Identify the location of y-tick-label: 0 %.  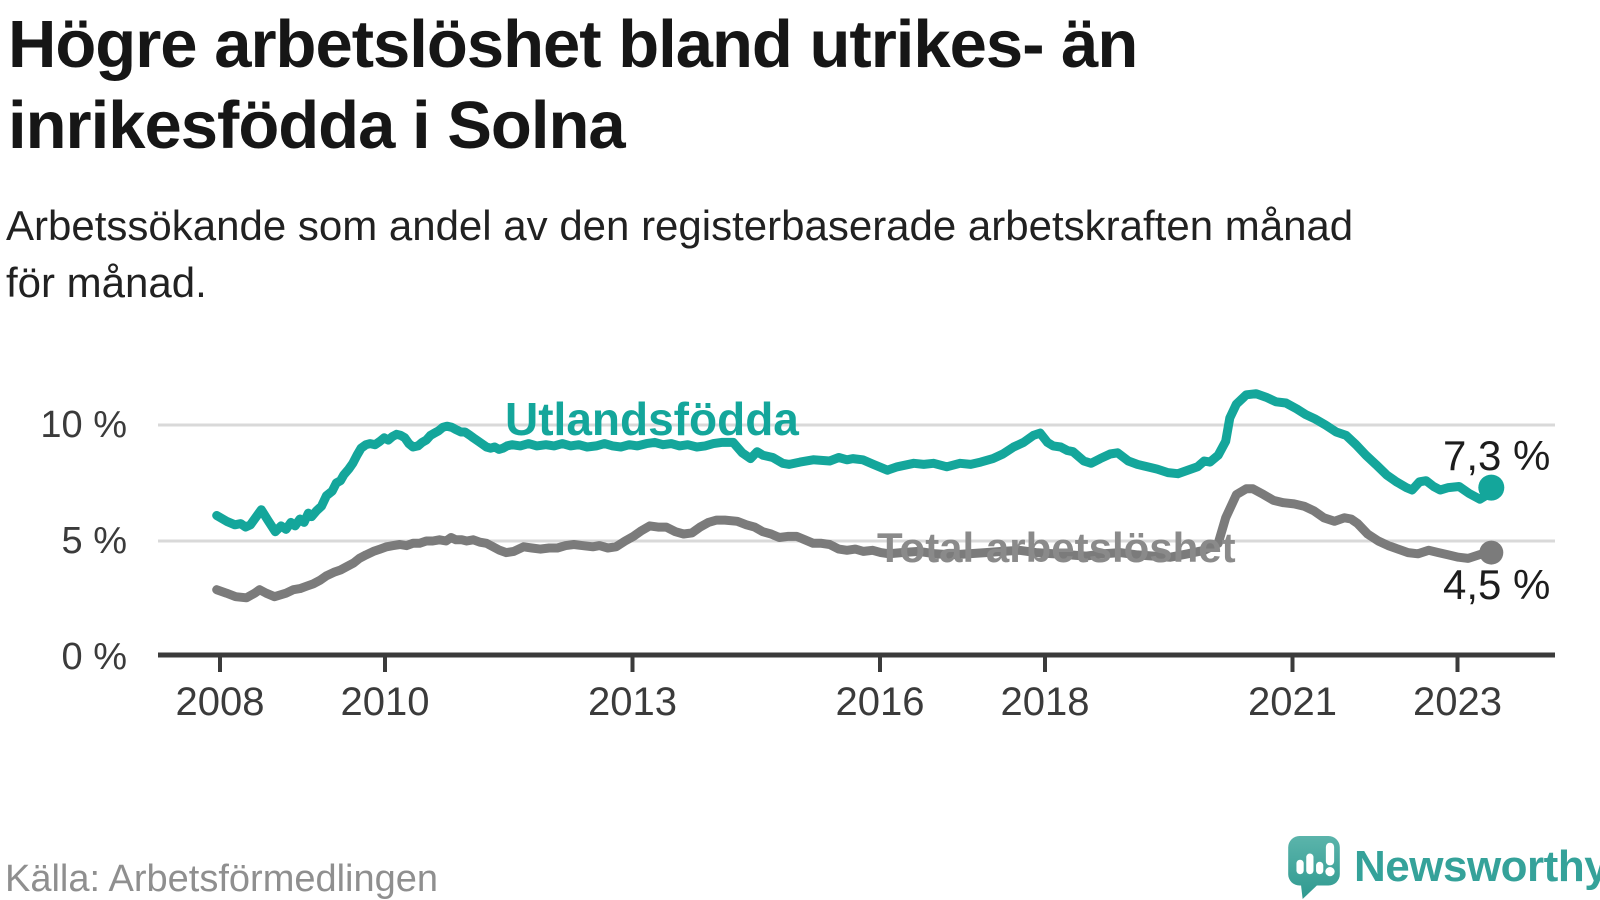
(94, 657).